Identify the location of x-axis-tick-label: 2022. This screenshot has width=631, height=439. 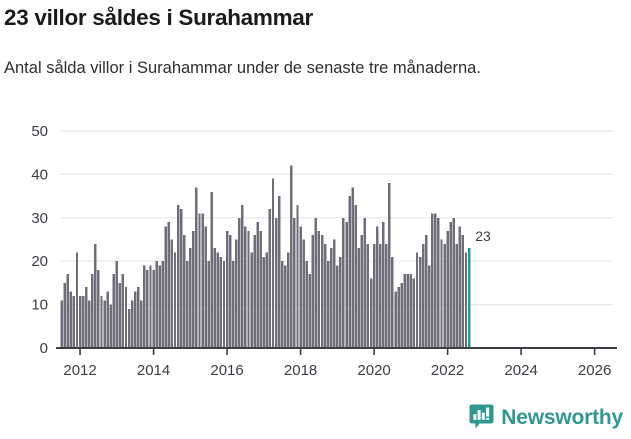
(447, 370).